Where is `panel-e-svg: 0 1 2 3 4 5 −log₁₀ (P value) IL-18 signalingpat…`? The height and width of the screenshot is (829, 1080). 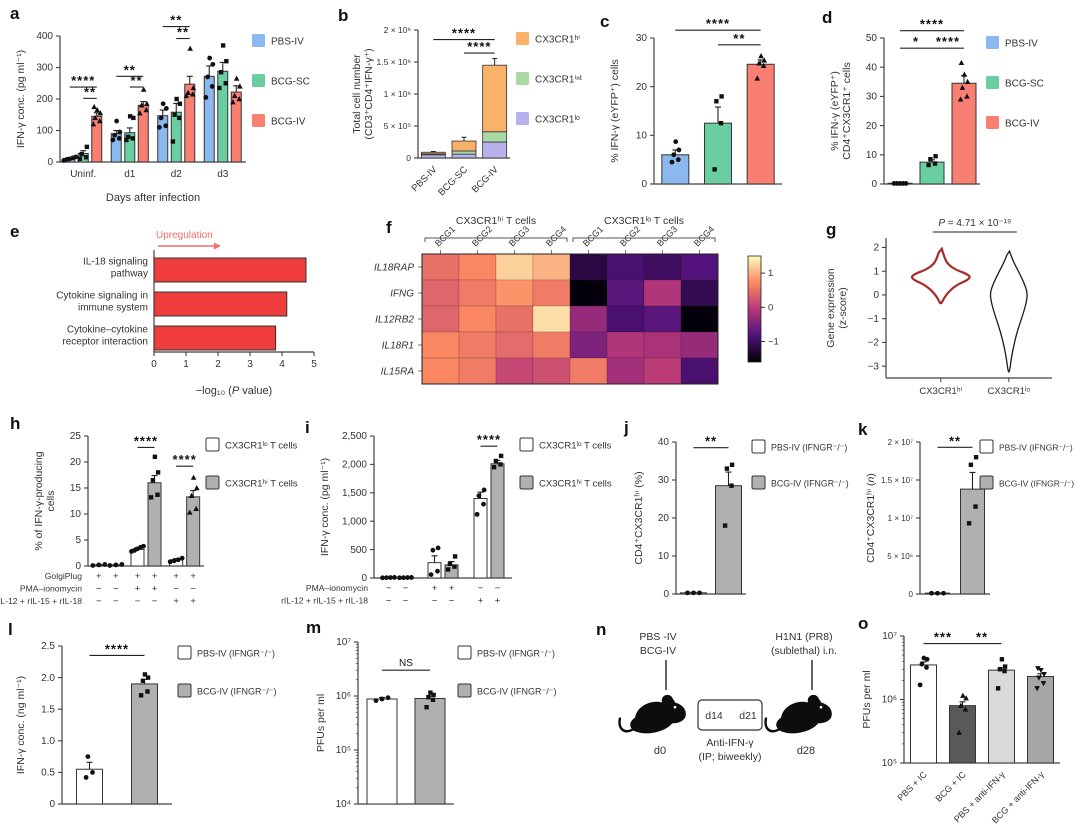 panel-e-svg: 0 1 2 3 4 5 −log₁₀ (P value) IL-18 signalingpat… is located at coordinates (186, 313).